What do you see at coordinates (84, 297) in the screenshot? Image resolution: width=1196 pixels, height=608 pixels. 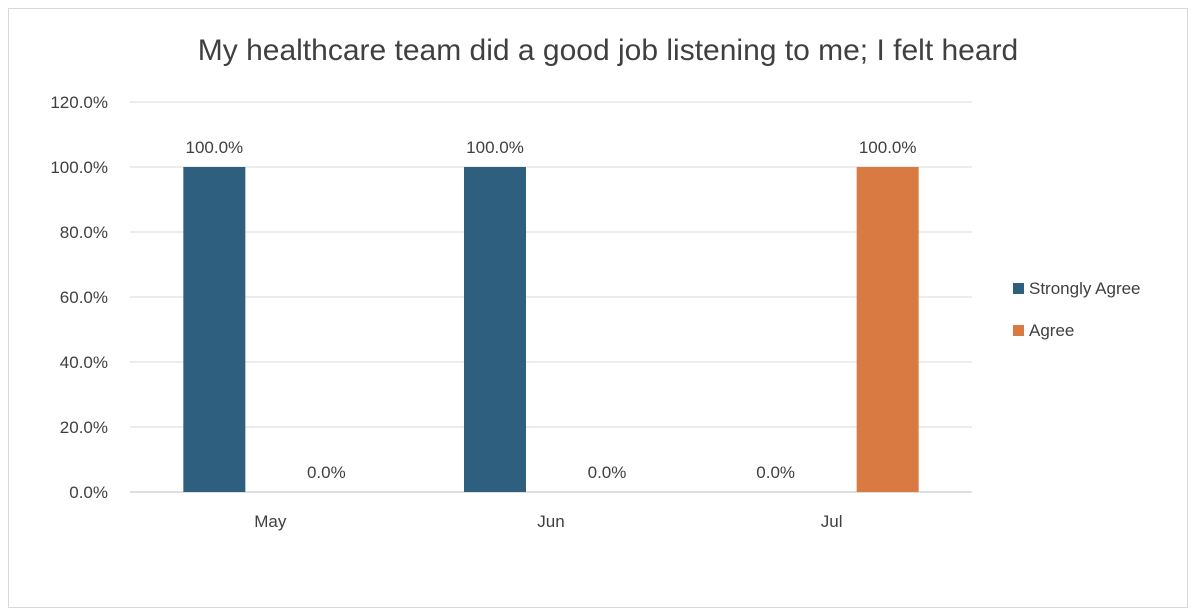 I see `y-tick-label: 60.0%` at bounding box center [84, 297].